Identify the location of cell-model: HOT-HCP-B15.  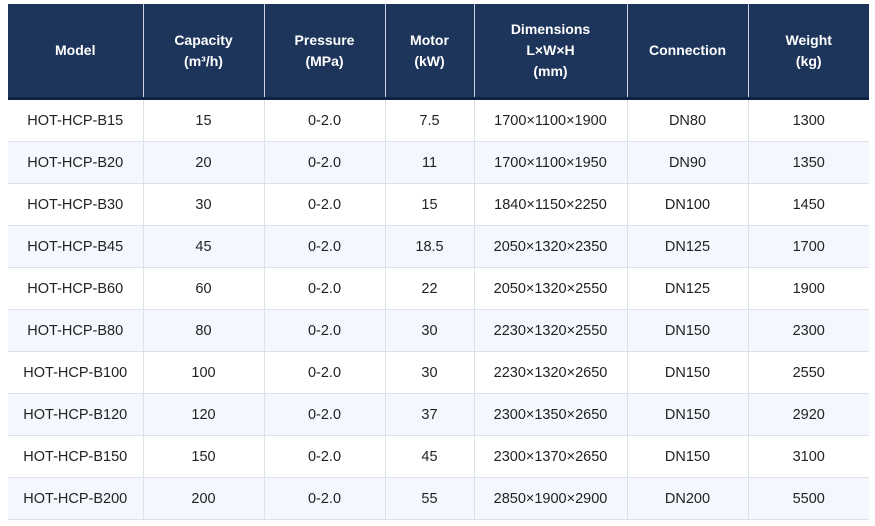
(76, 120).